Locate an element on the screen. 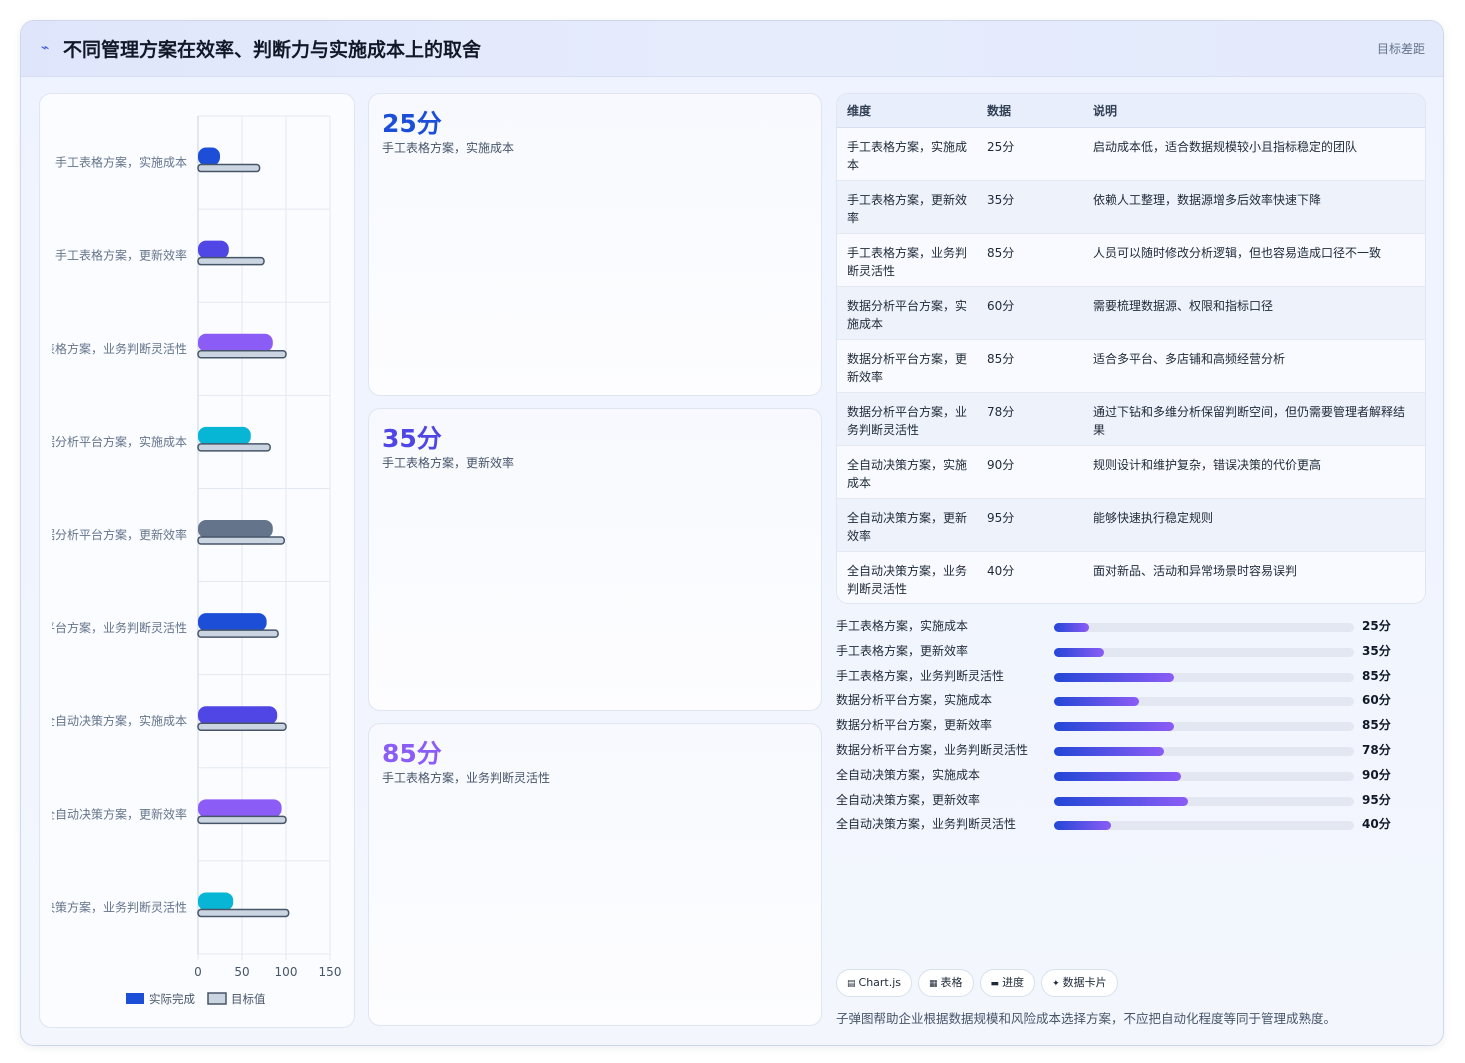  table-cell: 数据分析平台方案，更新效率 is located at coordinates (907, 366).